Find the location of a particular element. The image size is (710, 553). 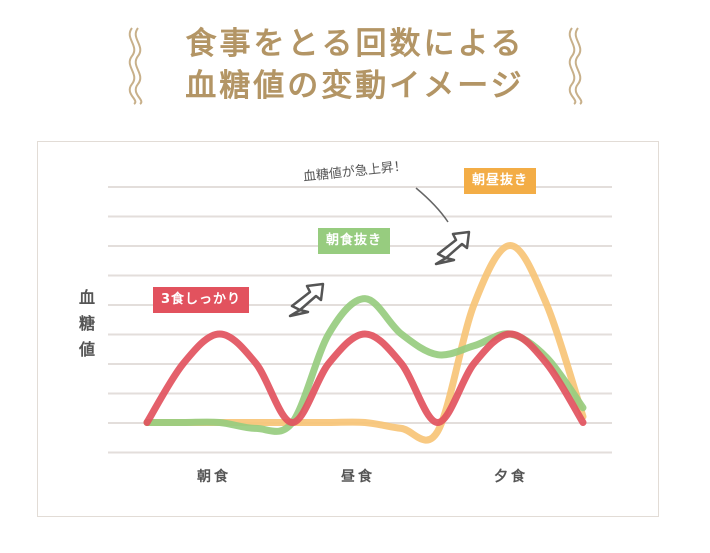

y-axis-label: 血糖値 is located at coordinates (86, 323).